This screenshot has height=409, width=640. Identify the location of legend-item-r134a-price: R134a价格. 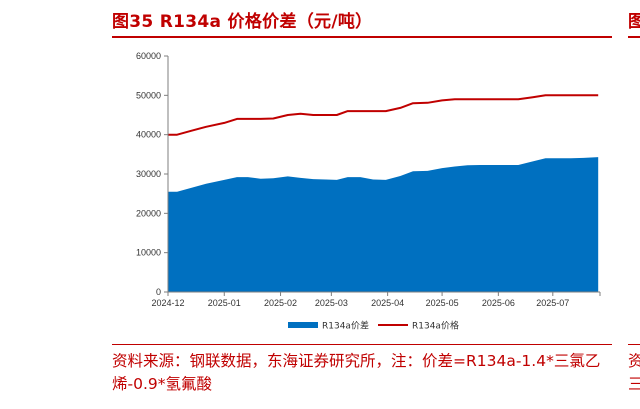
(418, 326).